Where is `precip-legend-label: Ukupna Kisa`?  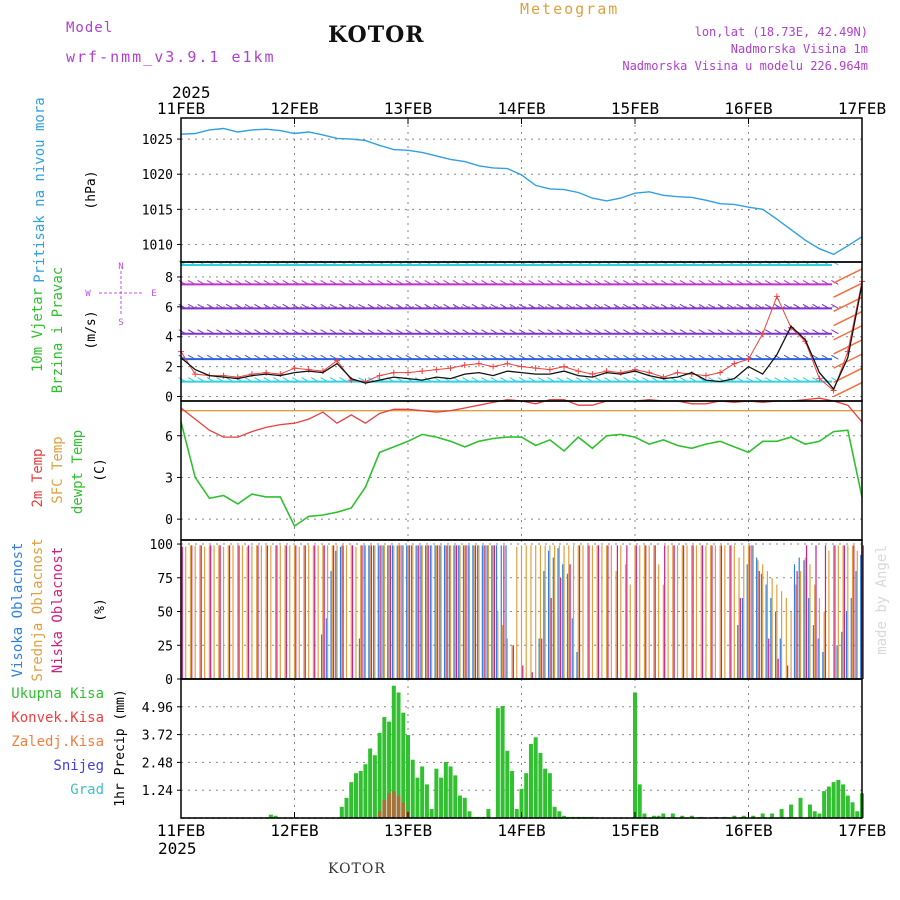
precip-legend-label: Ukupna Kisa is located at coordinates (57, 694).